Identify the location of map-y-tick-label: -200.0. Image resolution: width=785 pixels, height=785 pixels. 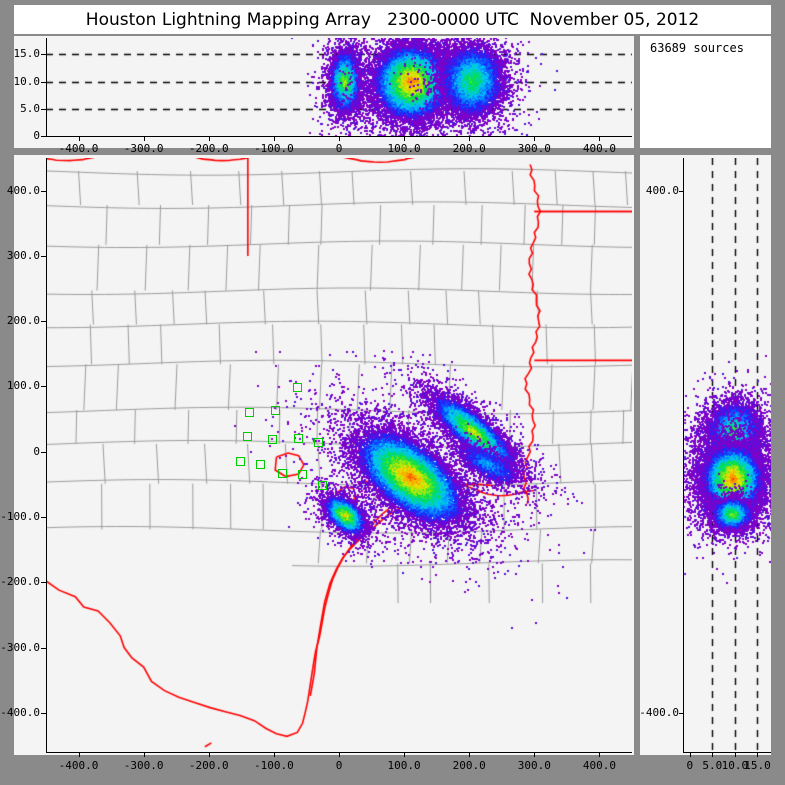
(20, 582).